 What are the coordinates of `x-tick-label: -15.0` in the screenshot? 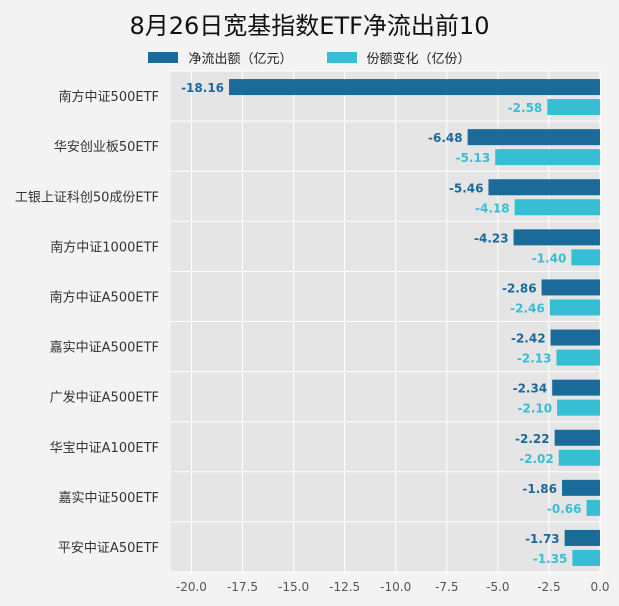 It's located at (293, 587).